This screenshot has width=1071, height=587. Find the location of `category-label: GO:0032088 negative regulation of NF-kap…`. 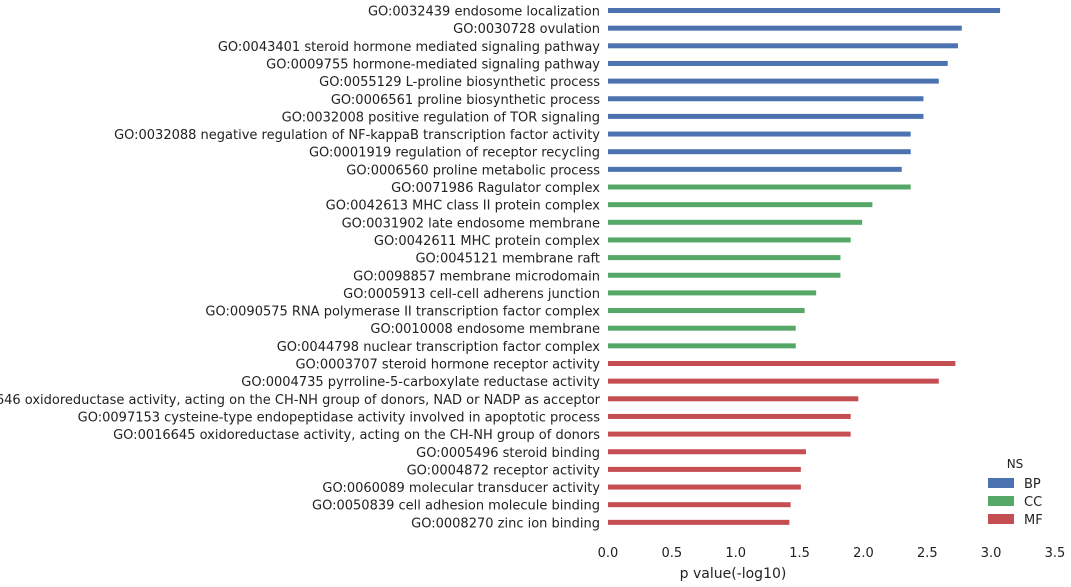

category-label: GO:0032088 negative regulation of NF-kap… is located at coordinates (357, 135).